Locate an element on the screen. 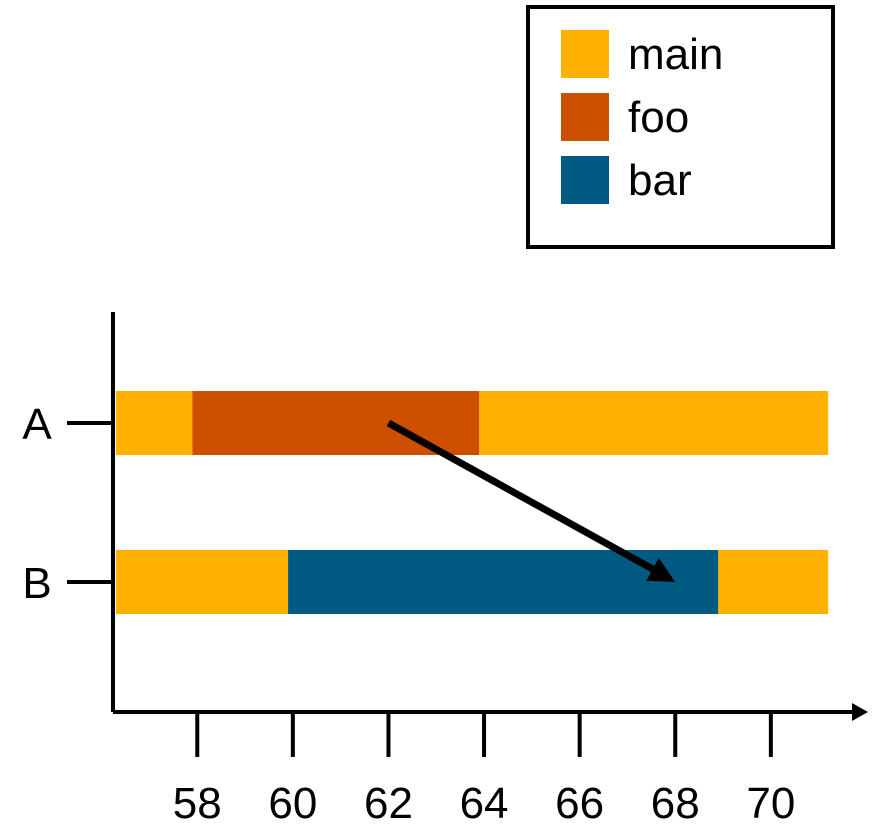 The image size is (880, 825). legend-swatch-bar is located at coordinates (585, 180).